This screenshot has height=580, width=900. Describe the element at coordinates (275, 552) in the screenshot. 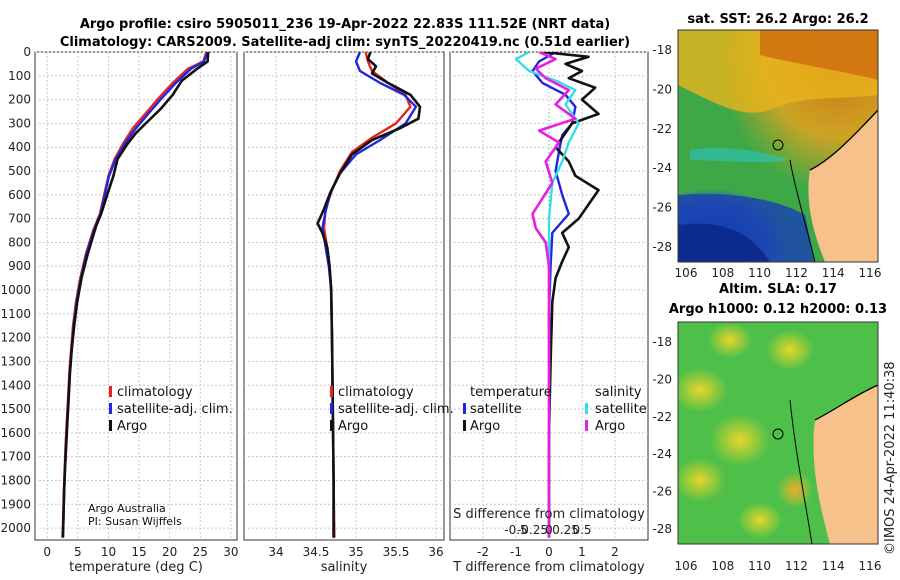

I see `x-tick-label: 34` at that location.